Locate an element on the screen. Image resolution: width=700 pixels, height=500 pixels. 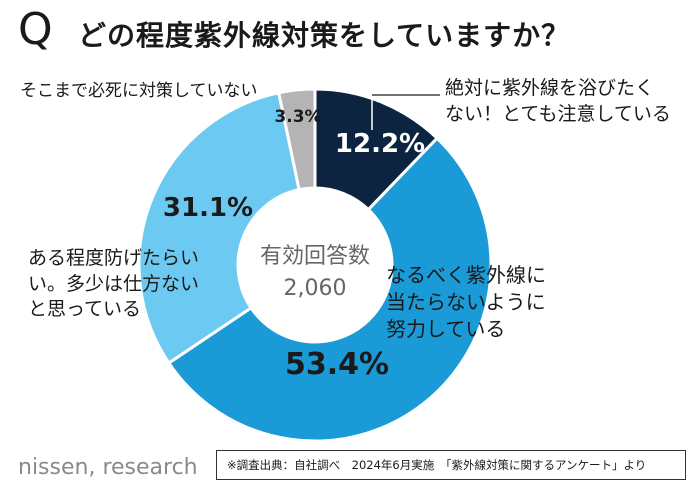
center-label: 有効回答数 is located at coordinates (315, 256).